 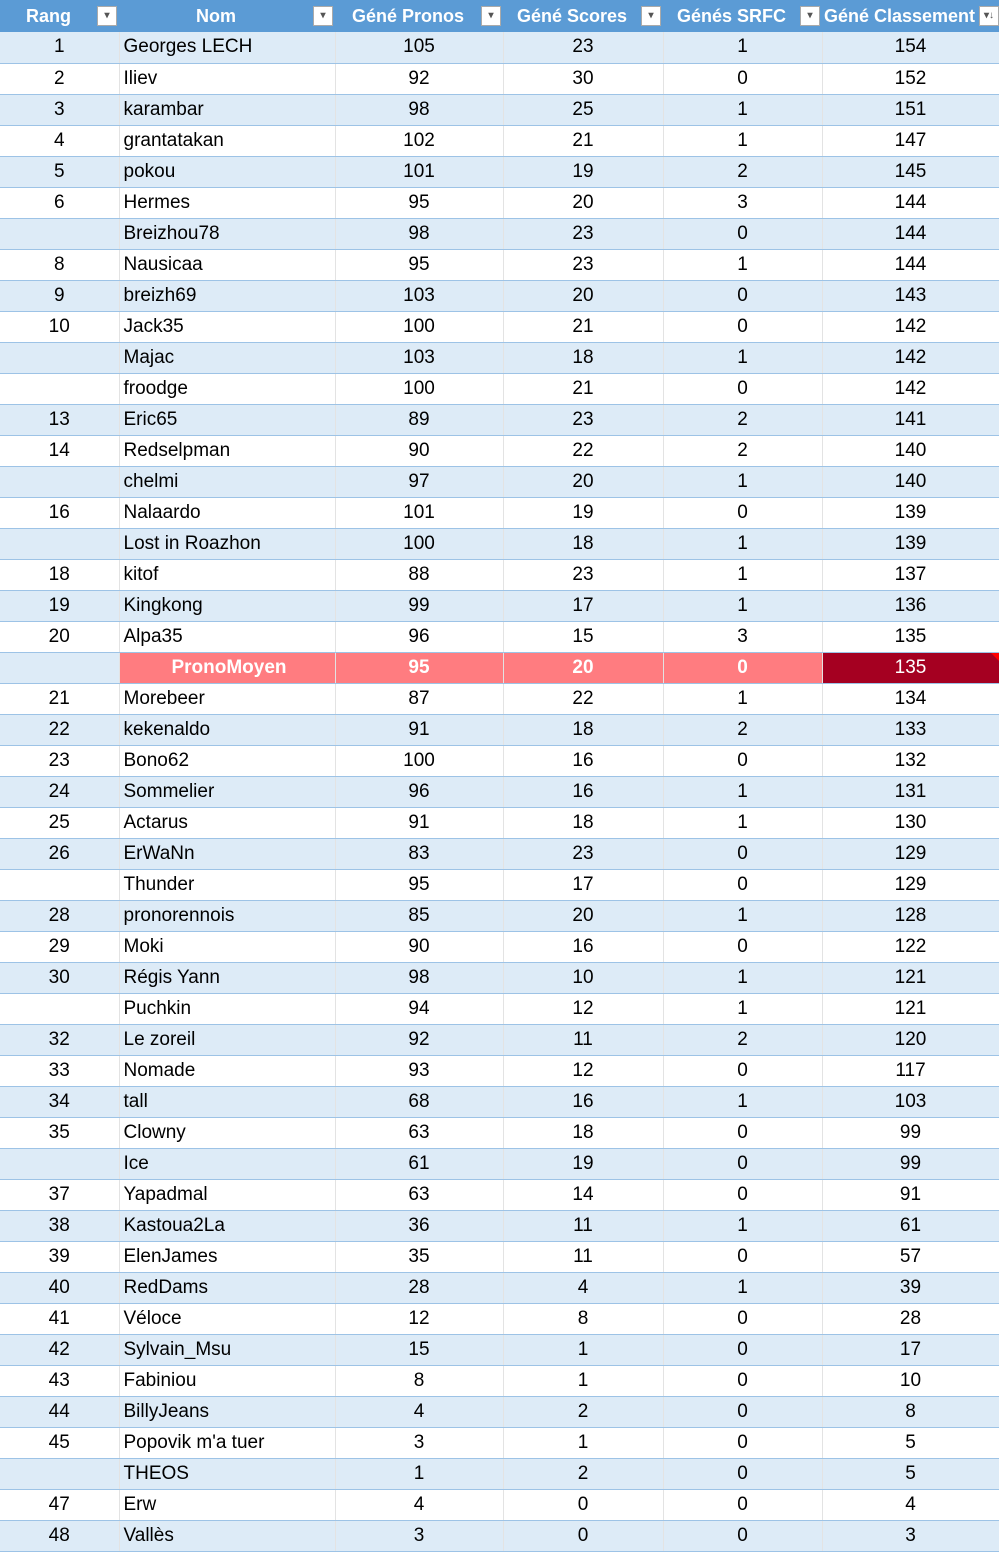 I want to click on cell-rang: 13, so click(x=60, y=420).